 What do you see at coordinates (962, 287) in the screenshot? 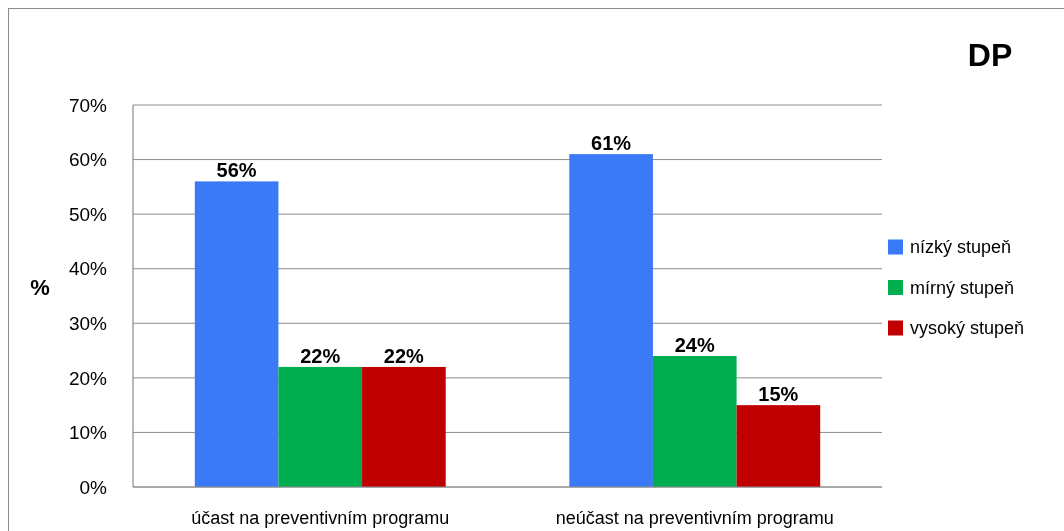
I see `legend-label: mírný stupeň` at bounding box center [962, 287].